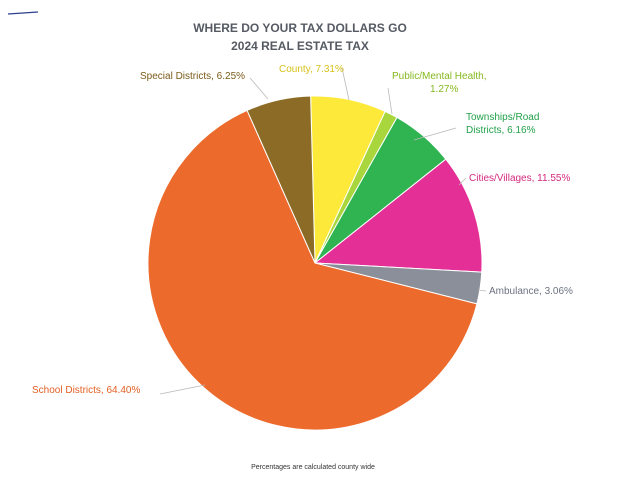  I want to click on chart-footnote: Percentages are calculated county wide, so click(313, 467).